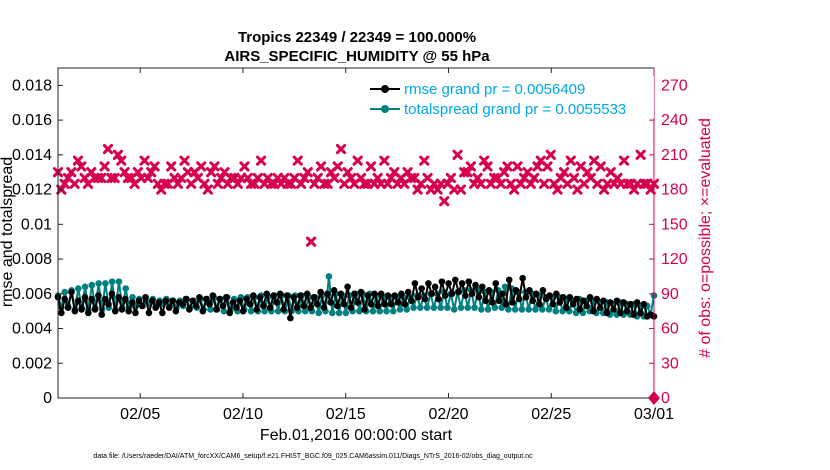  What do you see at coordinates (551, 414) in the screenshot?
I see `x-tick-label: 02/25` at bounding box center [551, 414].